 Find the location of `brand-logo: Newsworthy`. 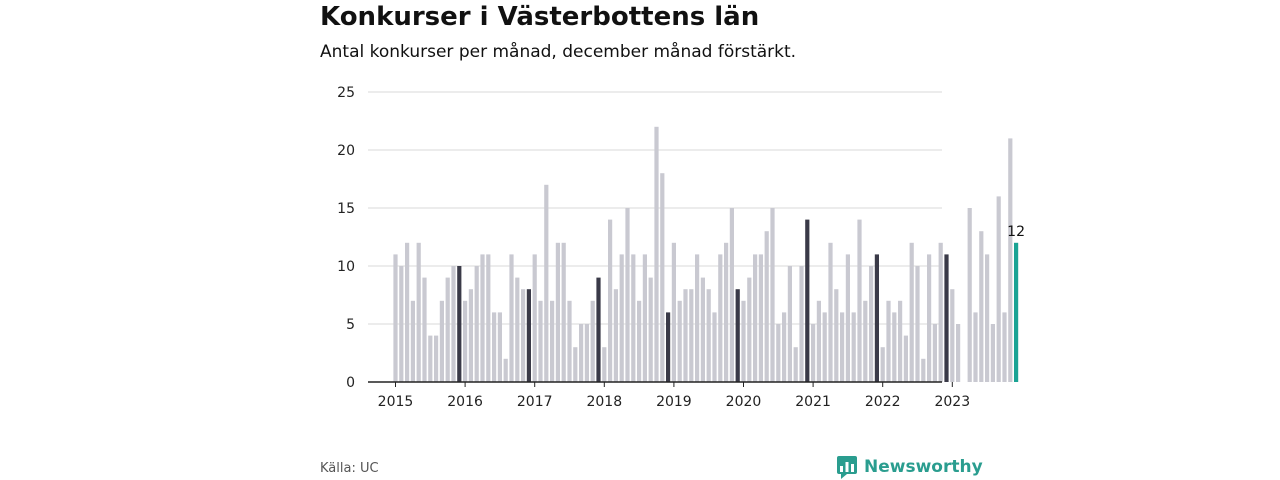

brand-logo: Newsworthy is located at coordinates (909, 467).